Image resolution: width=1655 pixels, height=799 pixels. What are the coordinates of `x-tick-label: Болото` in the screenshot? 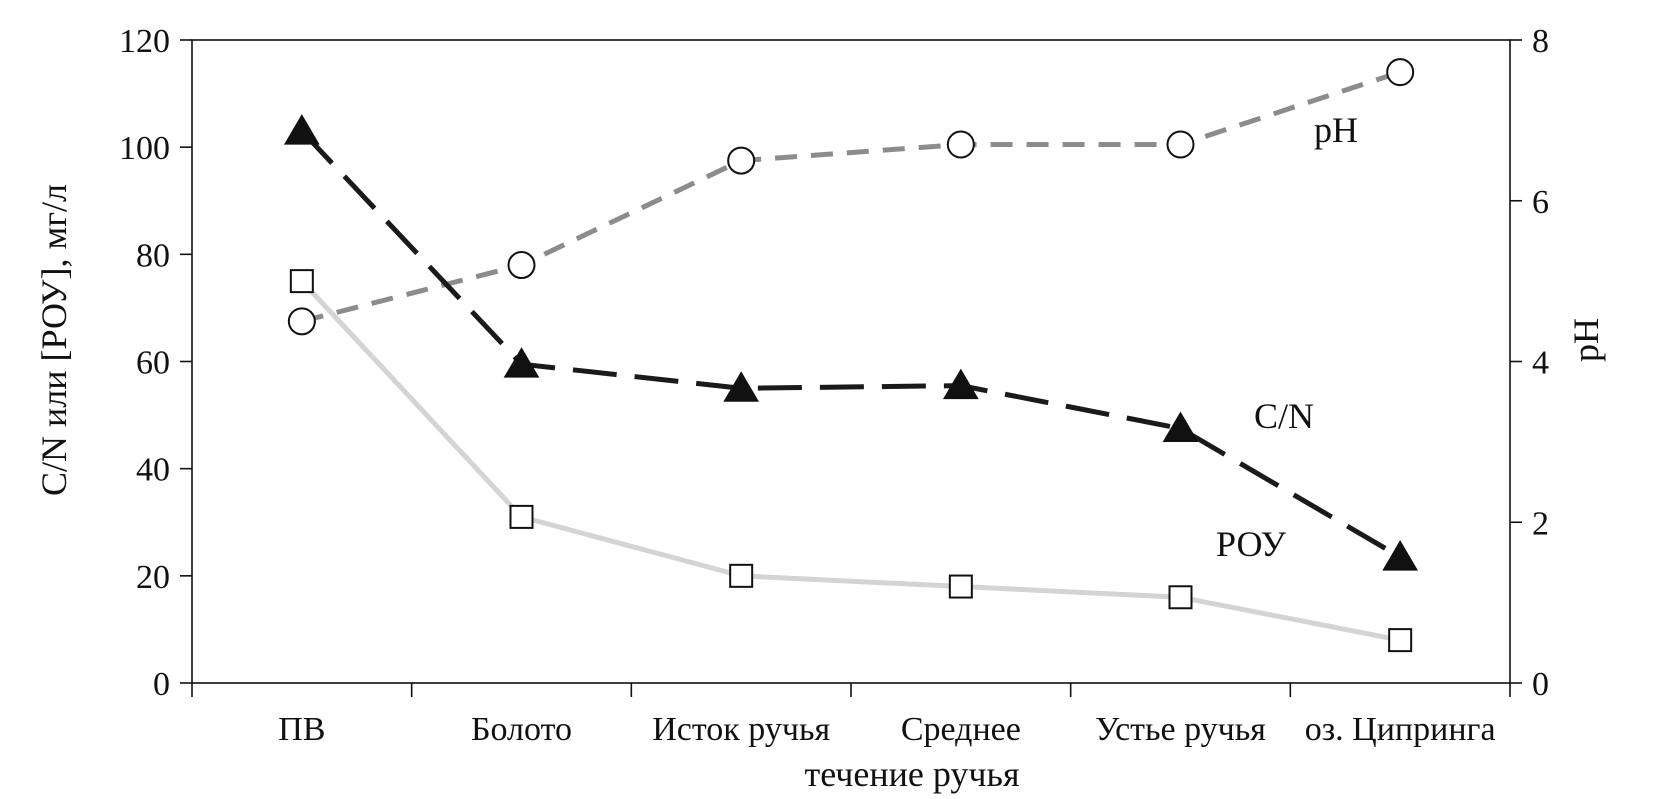 It's located at (521, 729).